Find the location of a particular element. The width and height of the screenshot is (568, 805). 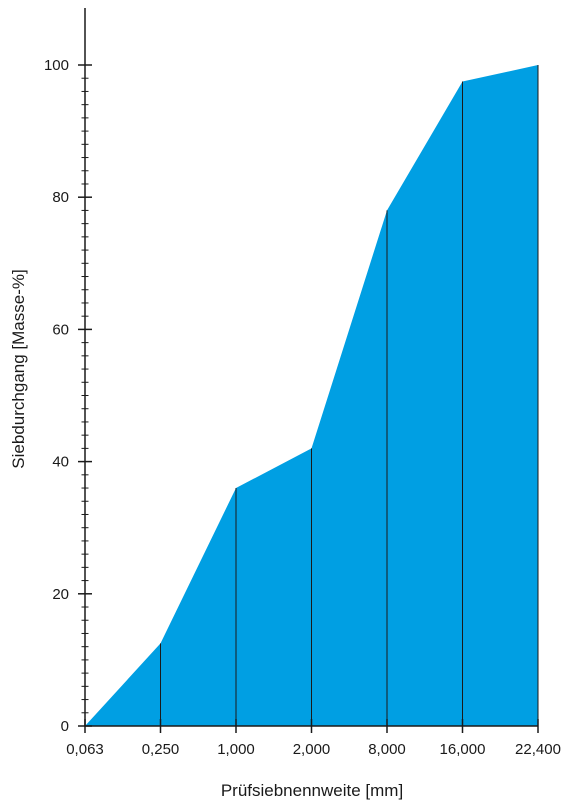

y-tick-label: 100 is located at coordinates (56, 65).